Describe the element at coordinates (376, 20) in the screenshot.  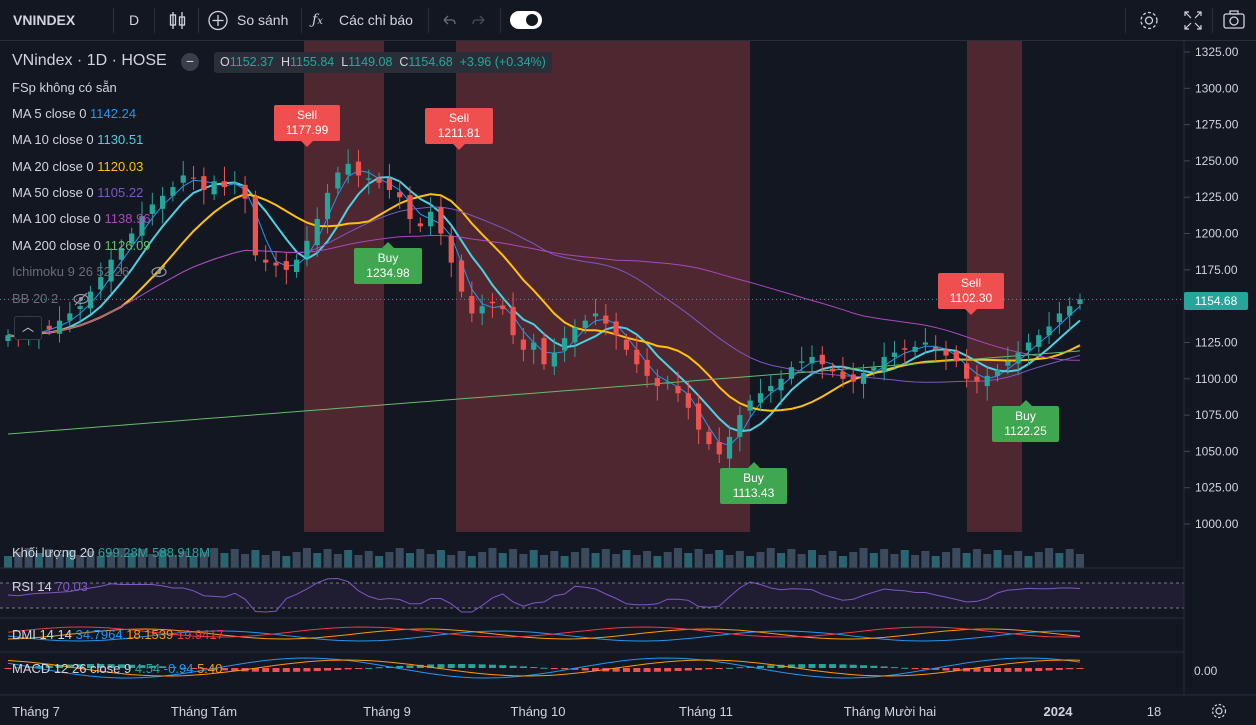
I see `indicators-button: Các chỉ báo` at that location.